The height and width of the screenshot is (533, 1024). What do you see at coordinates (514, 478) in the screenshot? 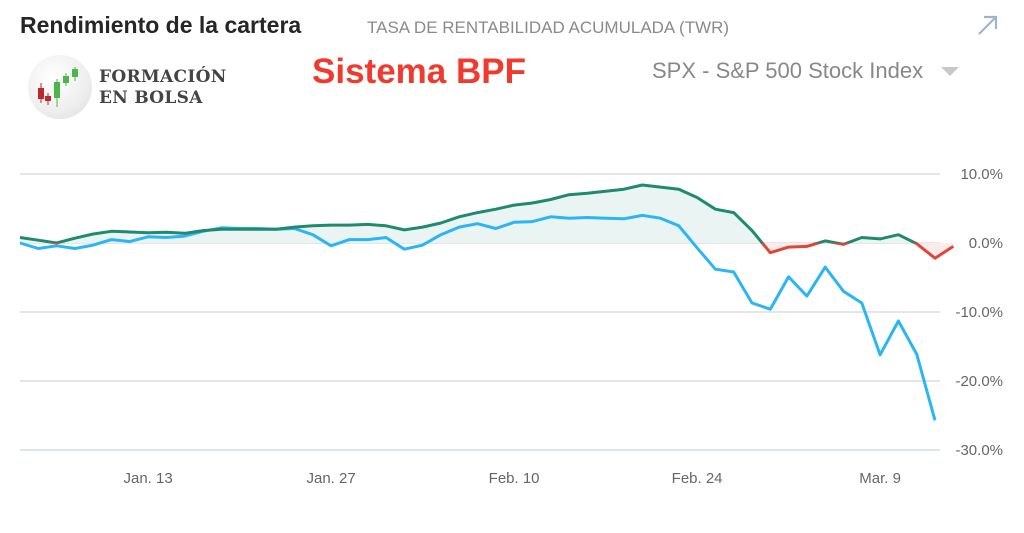
I see `x-tick-label: Feb. 10` at bounding box center [514, 478].